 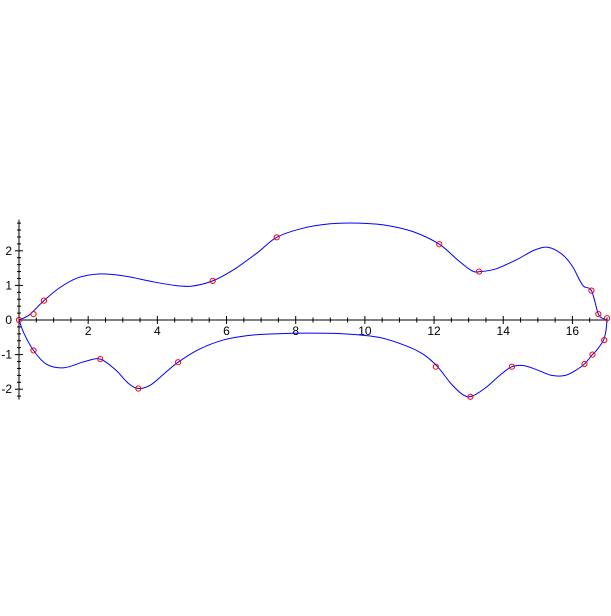 I want to click on x-tick-label: 14, so click(x=504, y=331).